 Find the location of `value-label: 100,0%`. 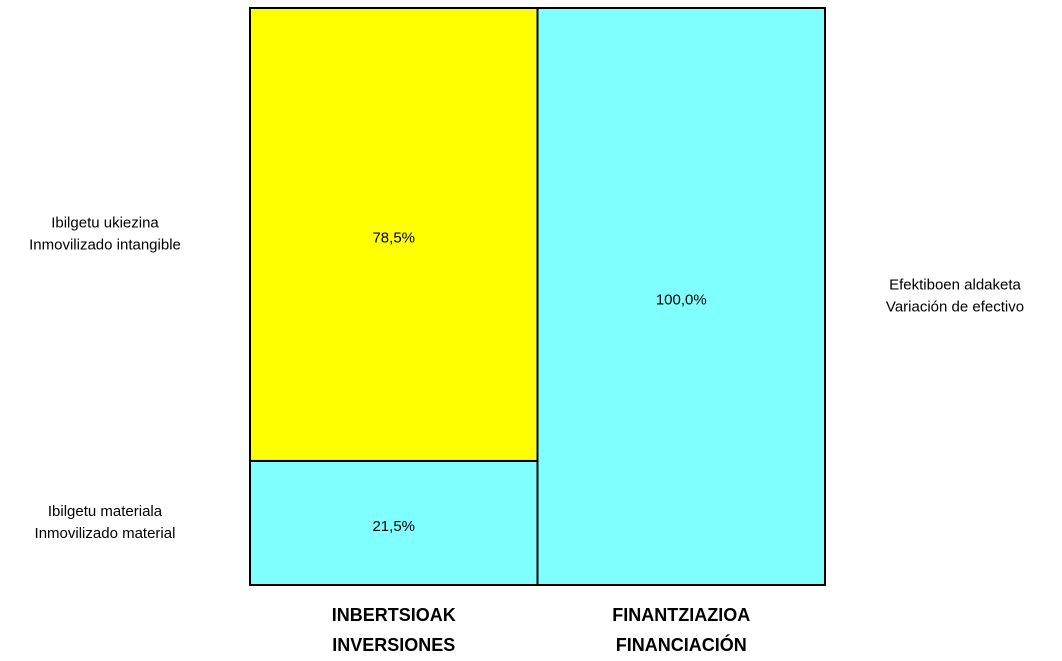

value-label: 100,0% is located at coordinates (681, 299).